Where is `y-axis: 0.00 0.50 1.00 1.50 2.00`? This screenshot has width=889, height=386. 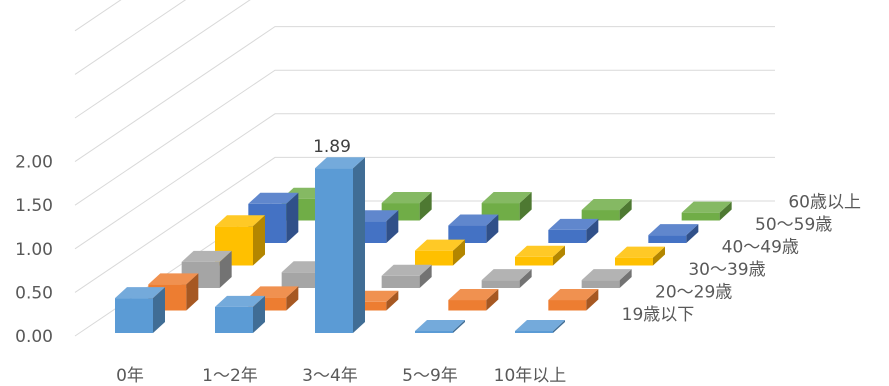
y-axis: 0.00 0.50 1.00 1.50 2.00 is located at coordinates (34, 250).